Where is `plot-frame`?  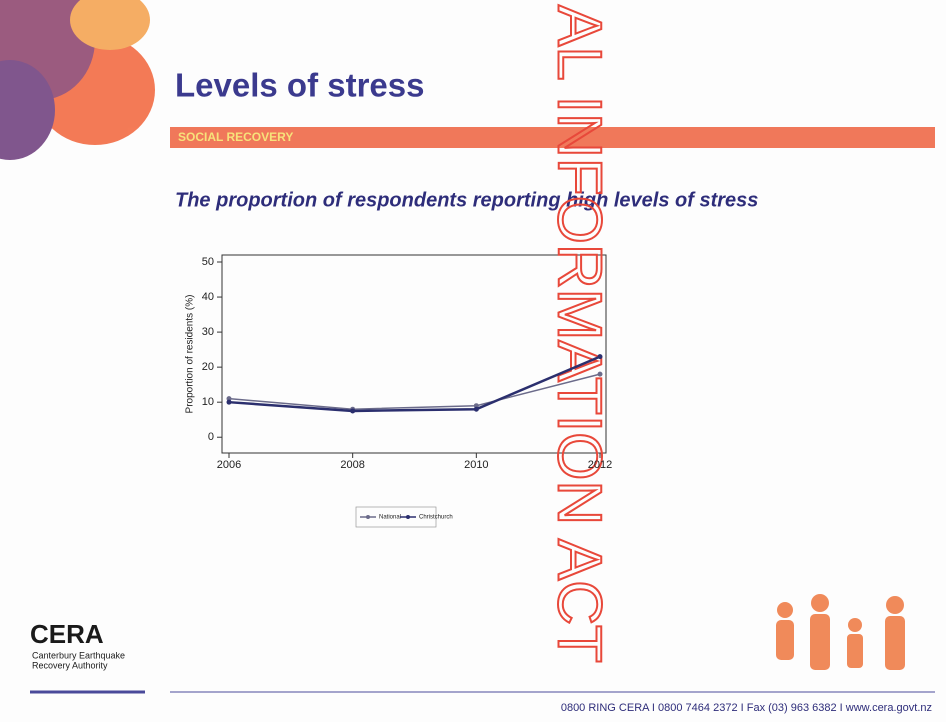 plot-frame is located at coordinates (414, 354).